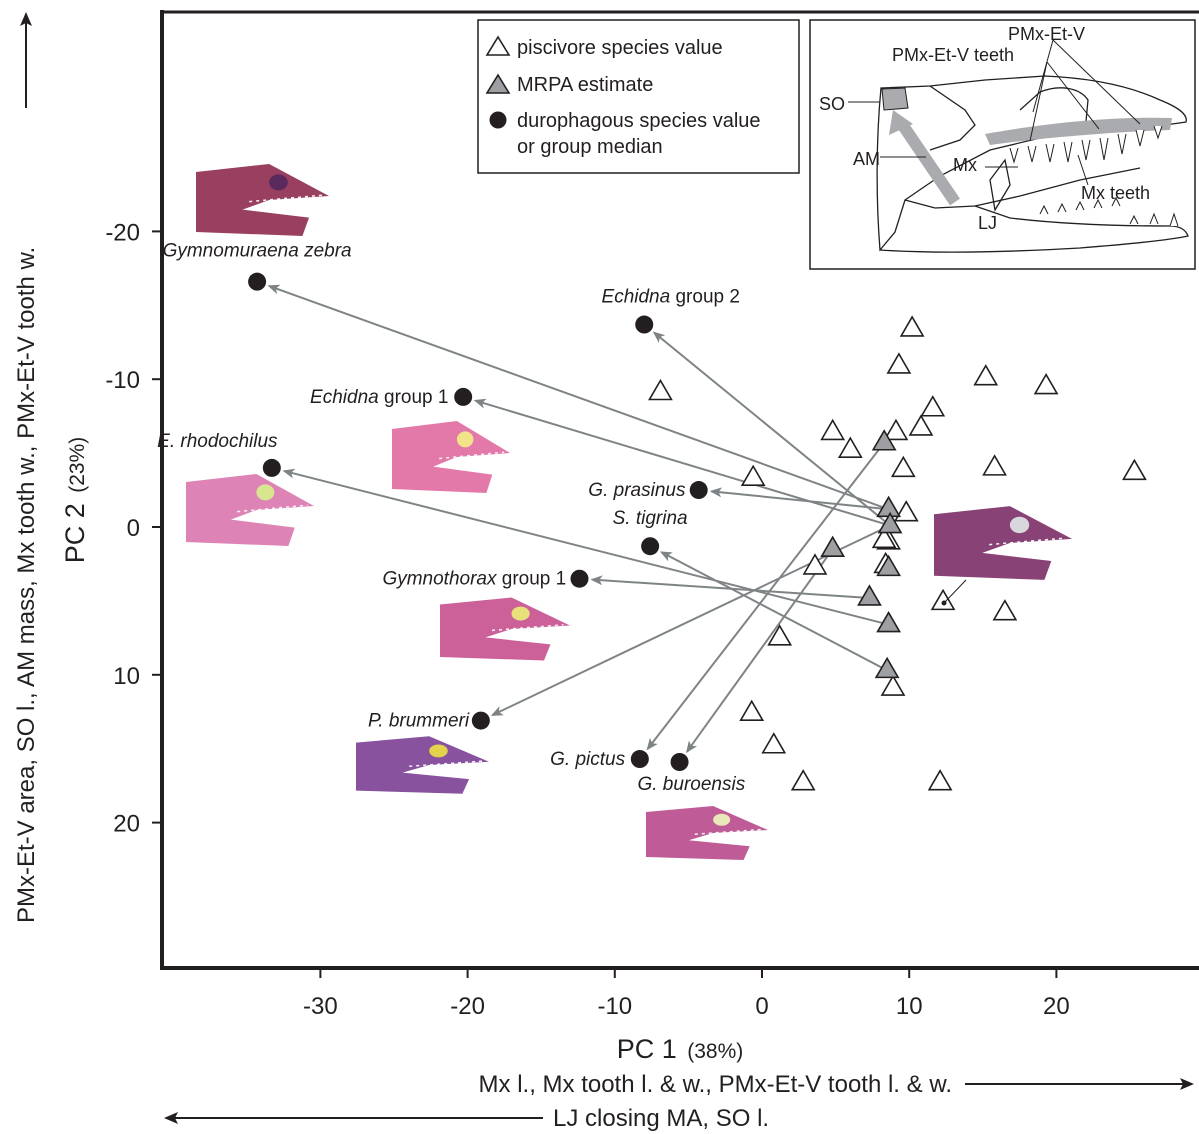 This screenshot has width=1199, height=1134. I want to click on x-tick-label: 0, so click(761, 1006).